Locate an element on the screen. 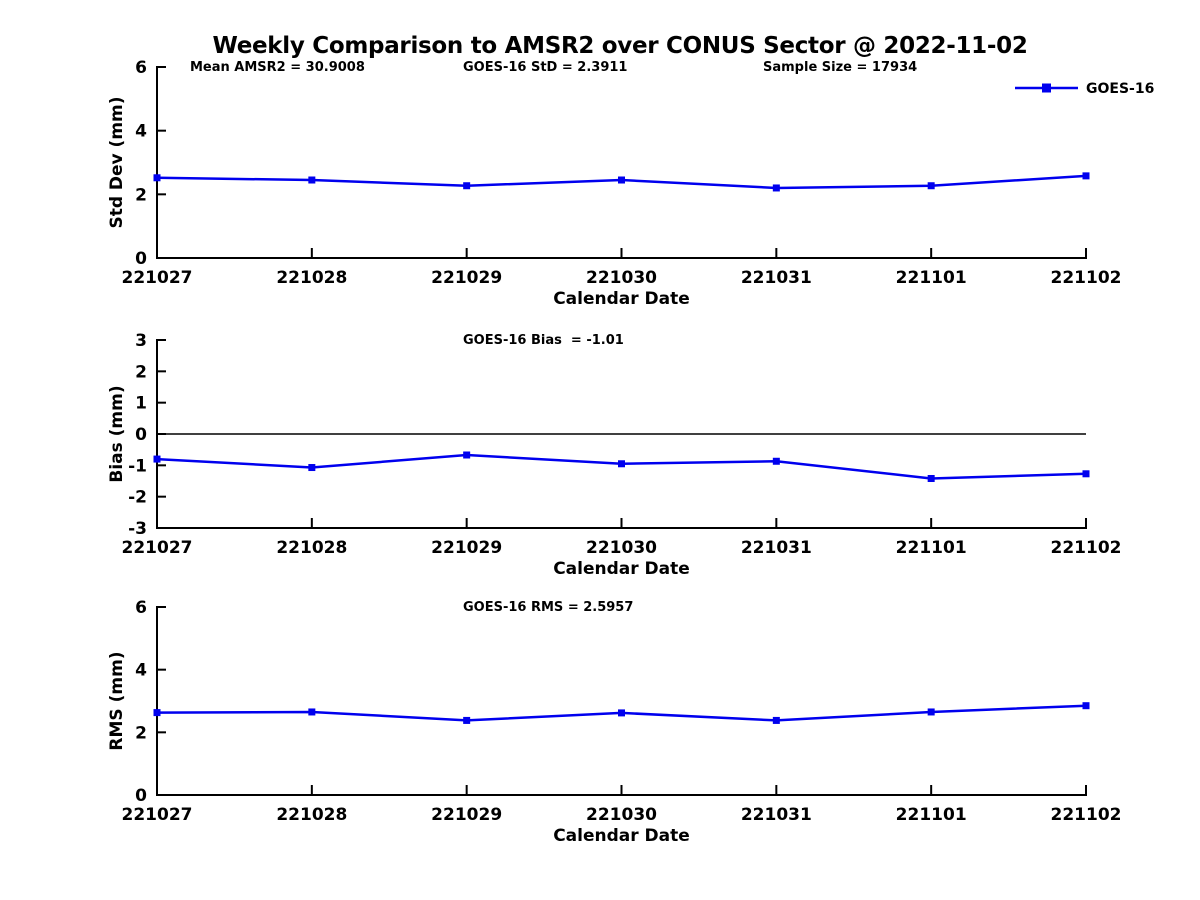  stat-annotation: Sample Size = 17934 is located at coordinates (840, 67).